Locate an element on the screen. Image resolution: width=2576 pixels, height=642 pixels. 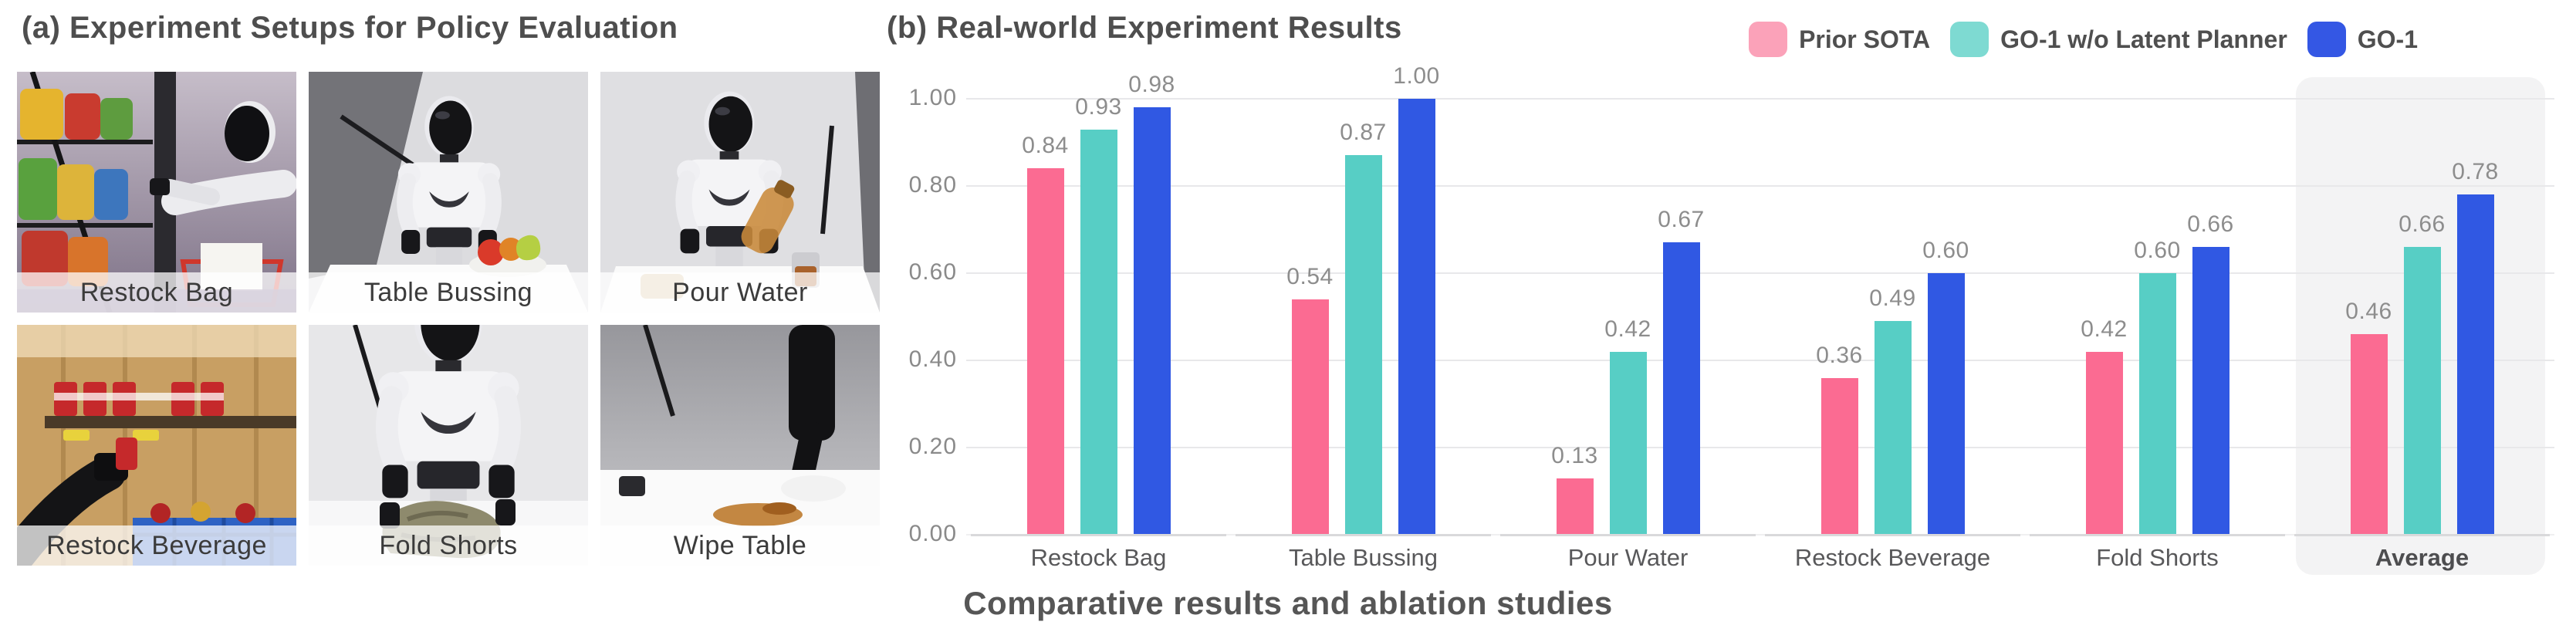
legend-swatch-prior-sota is located at coordinates (1768, 39).